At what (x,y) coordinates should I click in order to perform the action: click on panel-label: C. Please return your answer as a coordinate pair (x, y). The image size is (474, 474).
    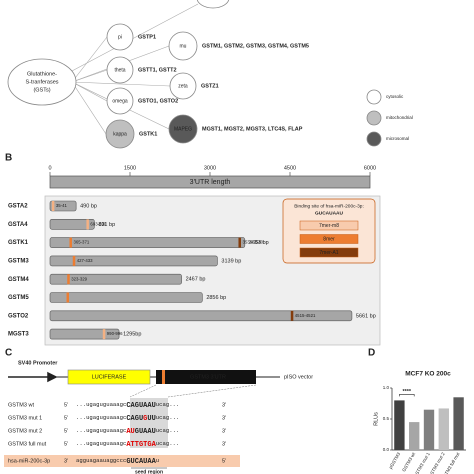
    Looking at the image, I should click on (8, 353).